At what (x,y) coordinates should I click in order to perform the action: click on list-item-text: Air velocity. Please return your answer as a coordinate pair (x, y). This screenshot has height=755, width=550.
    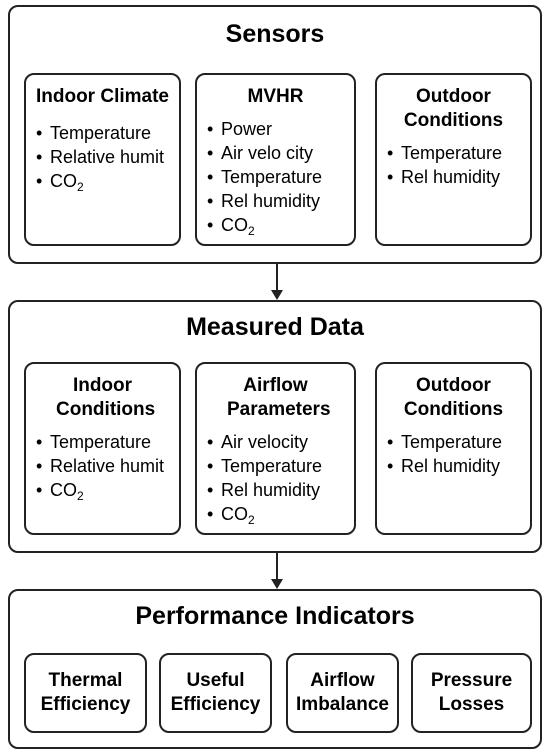
    Looking at the image, I should click on (265, 442).